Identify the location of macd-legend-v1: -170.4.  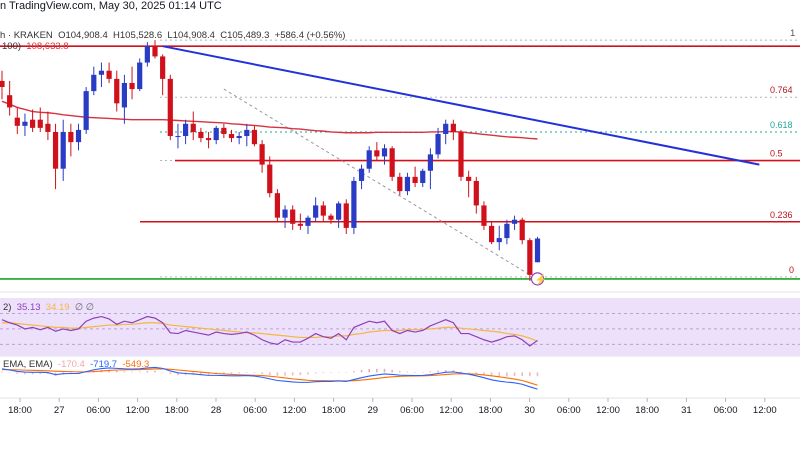
(71, 364).